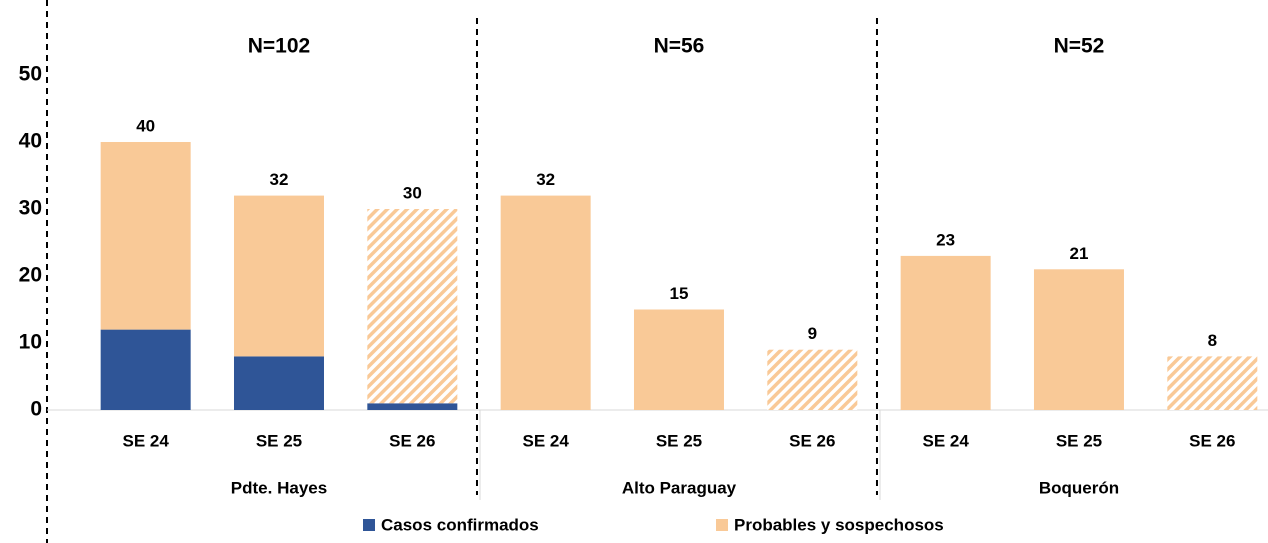 The width and height of the screenshot is (1268, 543). What do you see at coordinates (30, 342) in the screenshot?
I see `y-tick-label: 10` at bounding box center [30, 342].